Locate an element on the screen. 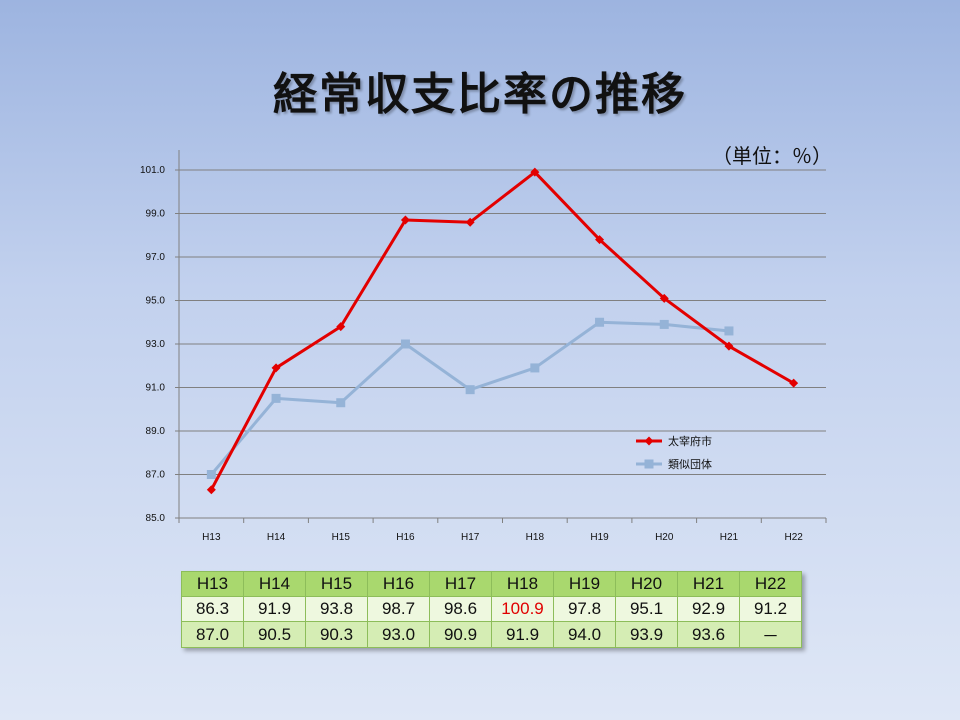  y-tick-label: 87.0 is located at coordinates (156, 475).